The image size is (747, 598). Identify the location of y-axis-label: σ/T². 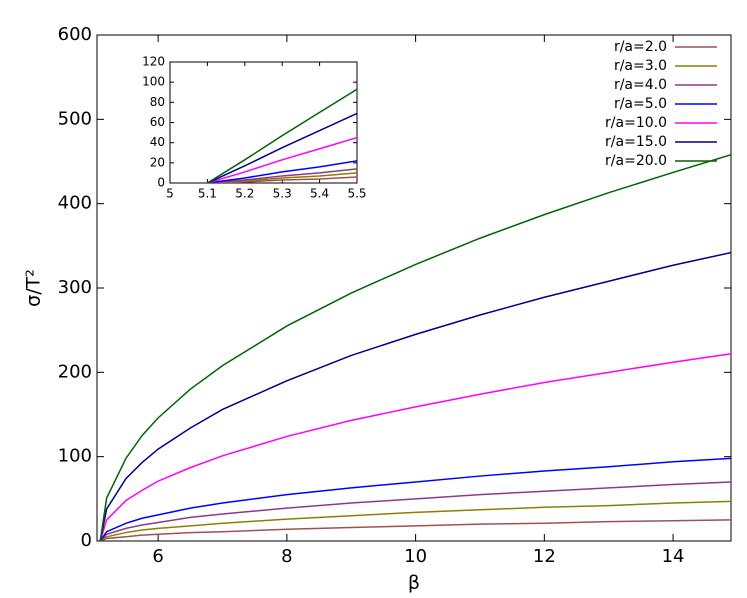
(34, 288).